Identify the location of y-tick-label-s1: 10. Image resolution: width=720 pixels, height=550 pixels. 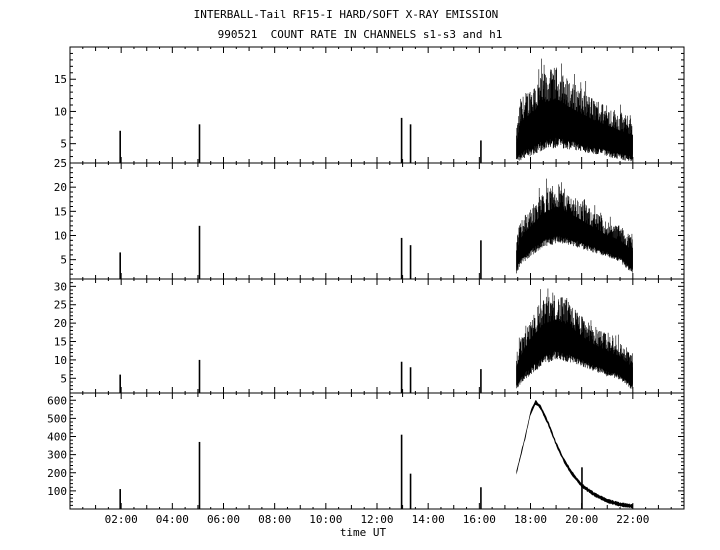
(60, 111).